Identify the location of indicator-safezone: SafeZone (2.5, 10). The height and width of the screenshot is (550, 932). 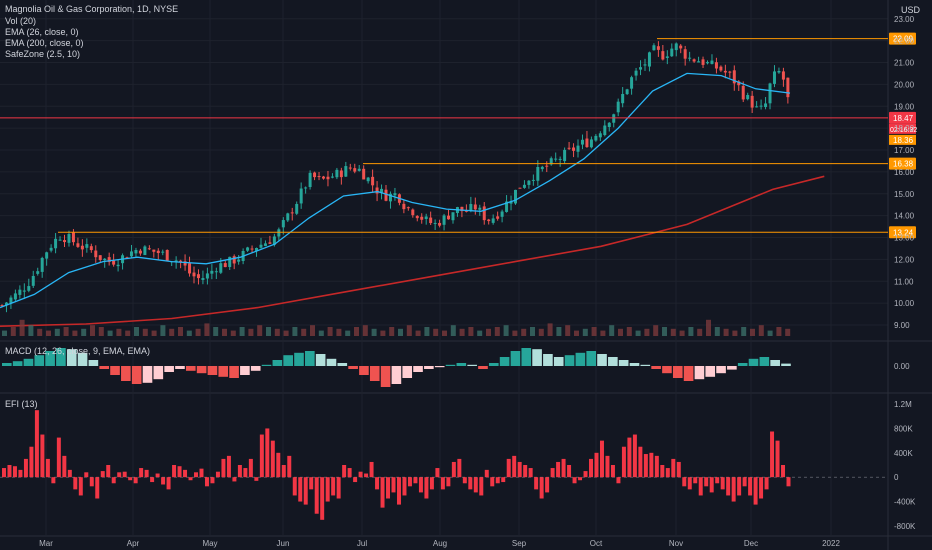
(43, 54).